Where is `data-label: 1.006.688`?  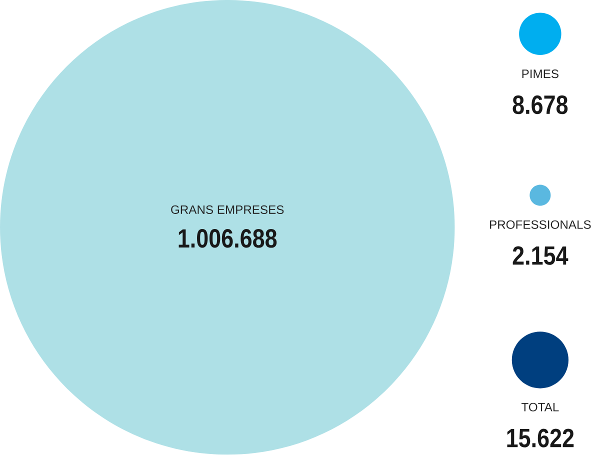 data-label: 1.006.688 is located at coordinates (227, 238).